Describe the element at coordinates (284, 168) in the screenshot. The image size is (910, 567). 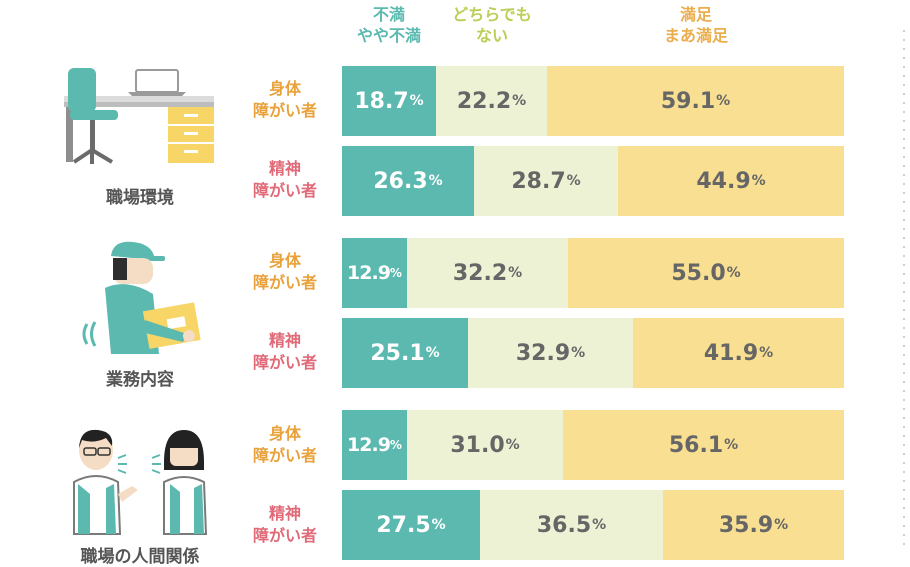
I see `row-label-g1-mental-line-1: 精神` at that location.